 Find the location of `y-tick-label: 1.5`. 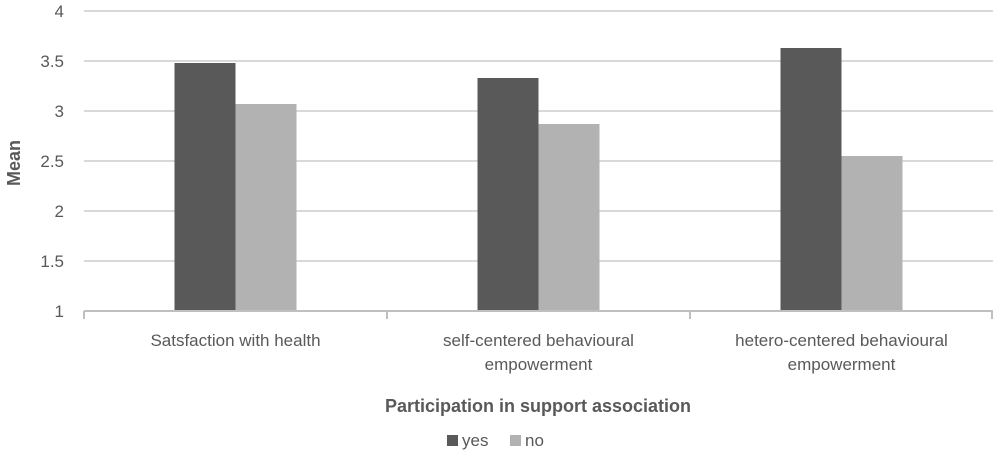

y-tick-label: 1.5 is located at coordinates (52, 261).